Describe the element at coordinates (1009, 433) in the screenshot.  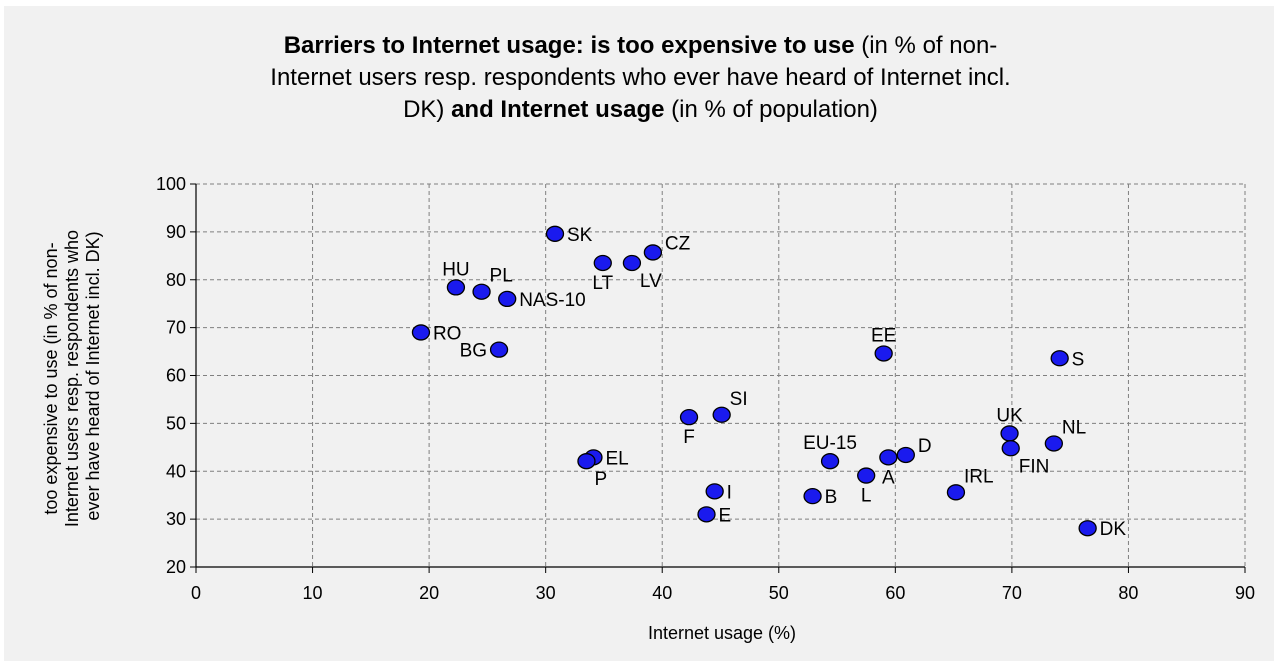
I see `data-point-uk` at that location.